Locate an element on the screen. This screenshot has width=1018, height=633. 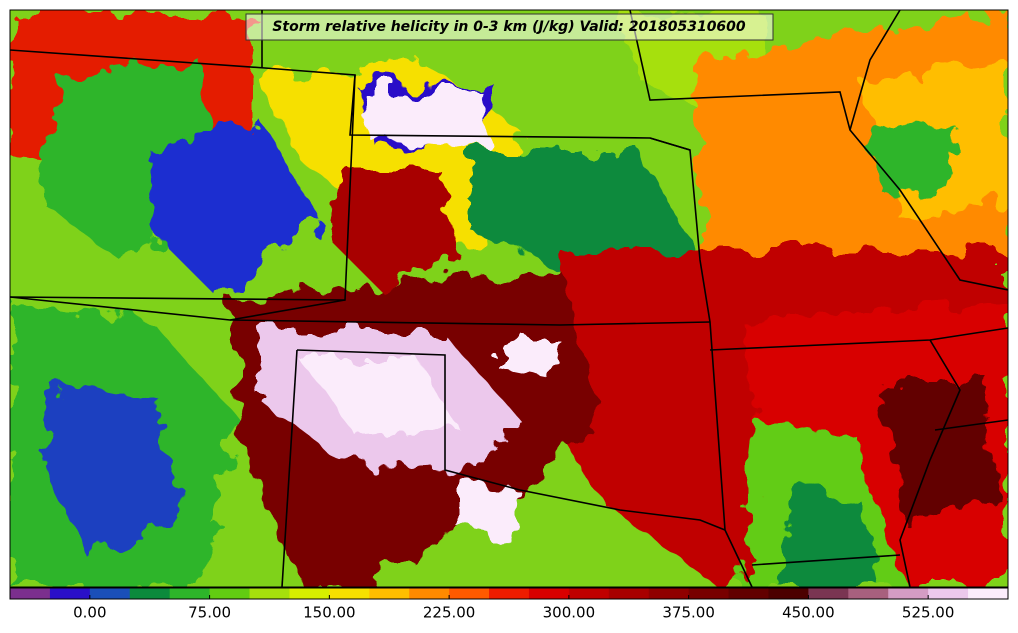
colorbar-tick-label: 75.00 is located at coordinates (209, 613).